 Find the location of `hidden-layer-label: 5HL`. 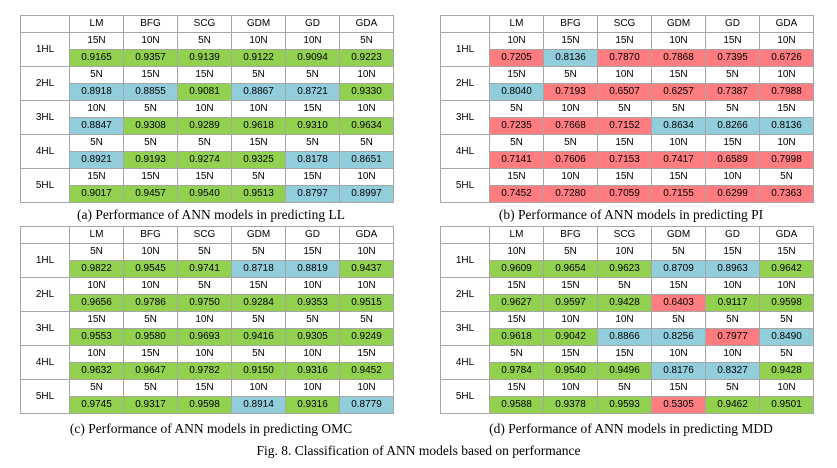

hidden-layer-label: 5HL is located at coordinates (45, 396).